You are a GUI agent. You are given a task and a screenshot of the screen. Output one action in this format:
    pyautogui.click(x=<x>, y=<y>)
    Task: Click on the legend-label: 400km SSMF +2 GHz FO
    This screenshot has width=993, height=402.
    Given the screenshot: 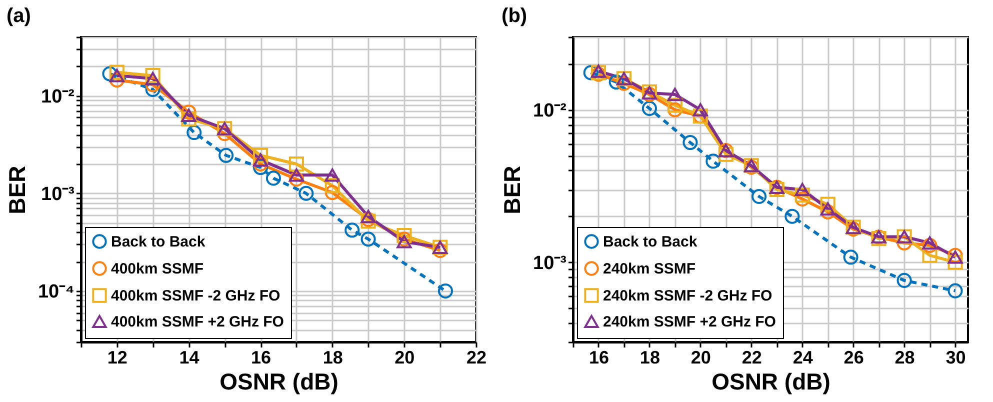 What is the action you would take?
    pyautogui.click(x=197, y=322)
    